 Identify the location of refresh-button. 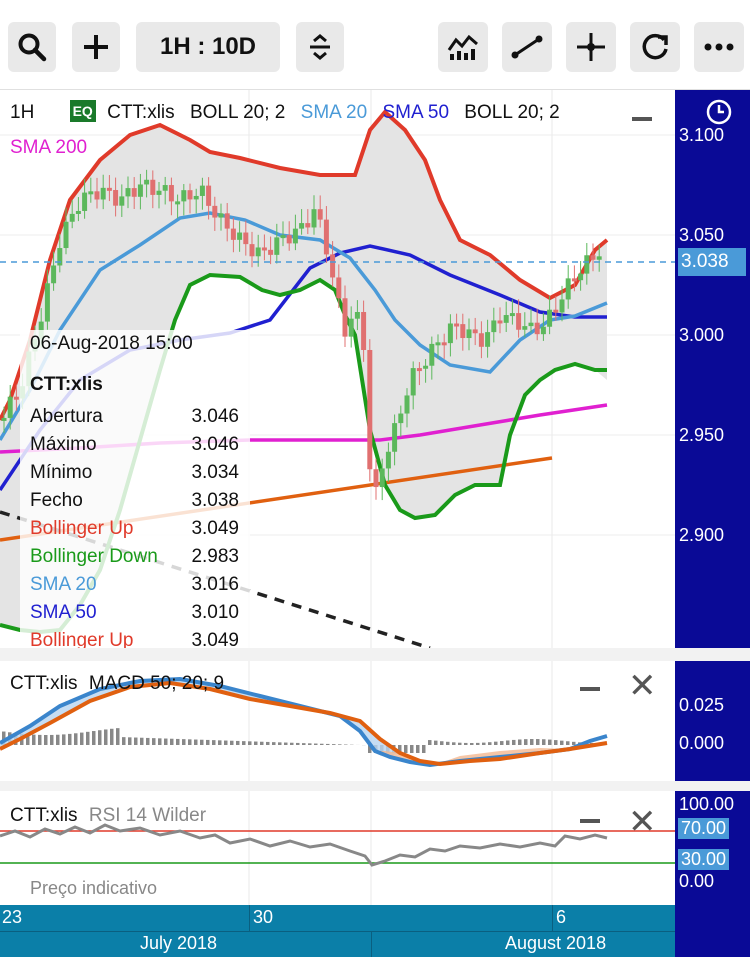
(655, 47).